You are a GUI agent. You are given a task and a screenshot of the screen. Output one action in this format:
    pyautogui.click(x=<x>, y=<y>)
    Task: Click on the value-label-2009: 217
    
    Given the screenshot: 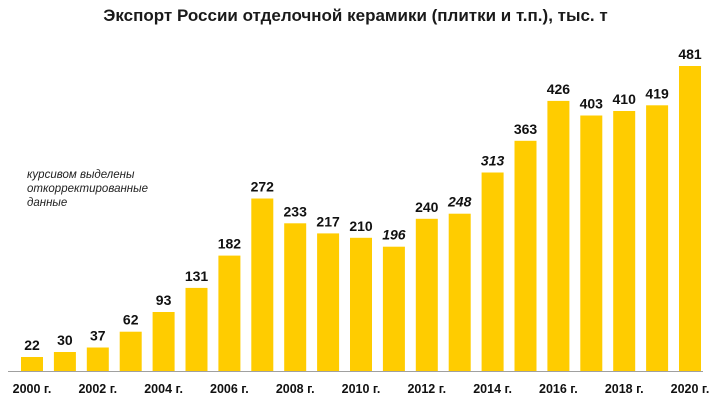 What is the action you would take?
    pyautogui.click(x=328, y=221)
    